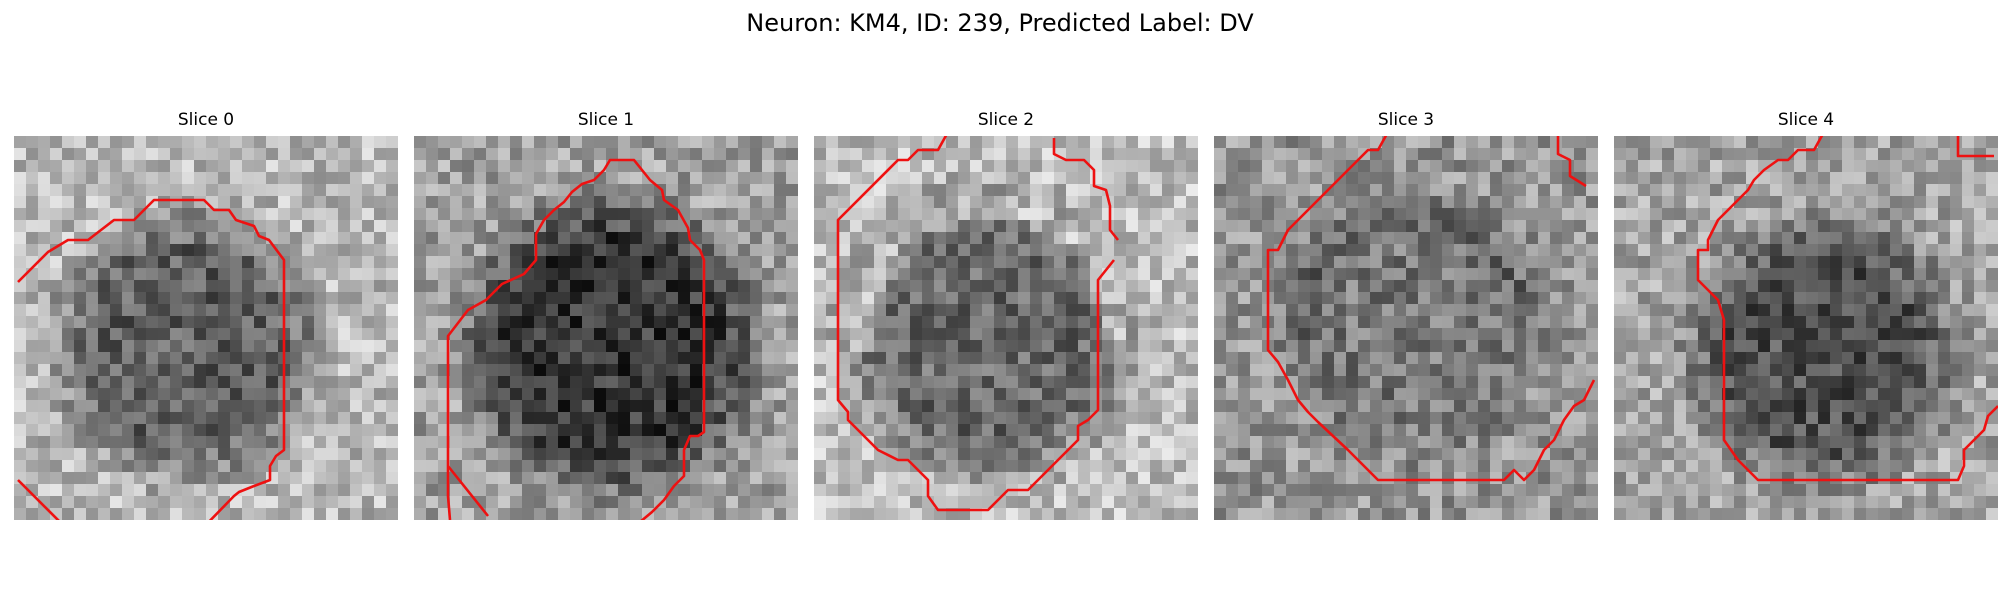  I want to click on slice-panel-1: Slice 1, so click(606, 314).